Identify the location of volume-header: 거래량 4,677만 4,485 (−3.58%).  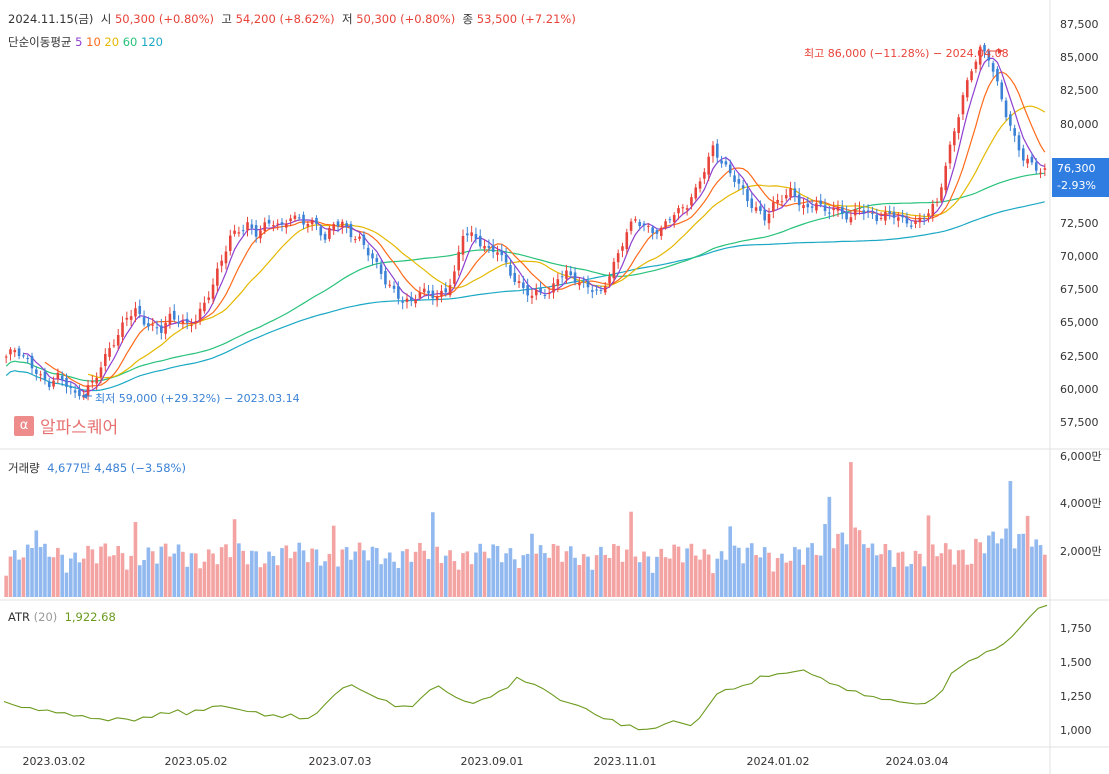
(97, 468).